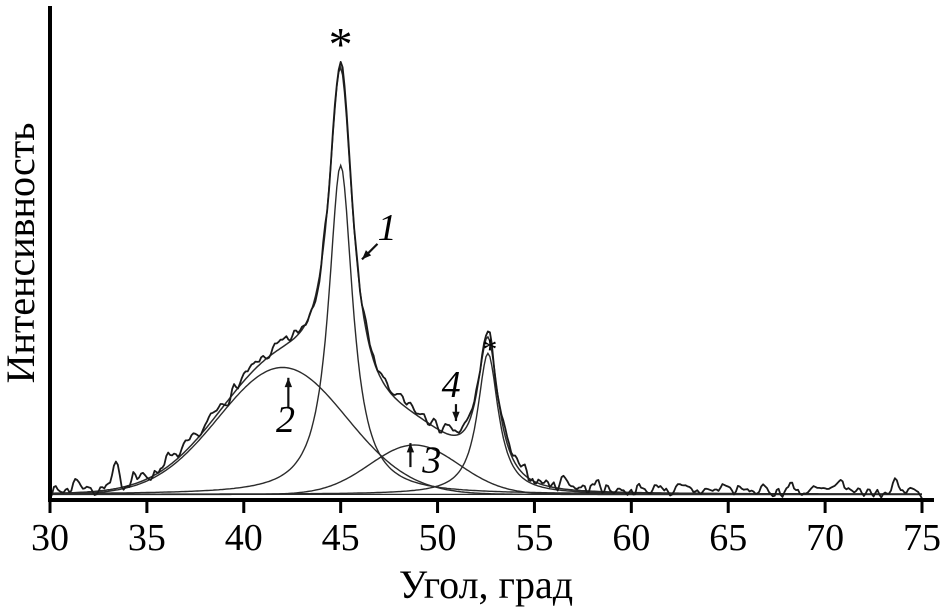  I want to click on peak4-arrow-head, so click(456, 416).